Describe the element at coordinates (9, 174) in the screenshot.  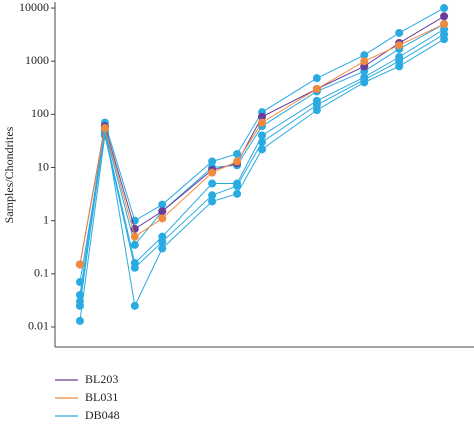
I see `y-axis-label: Samples/Chondrites` at that location.